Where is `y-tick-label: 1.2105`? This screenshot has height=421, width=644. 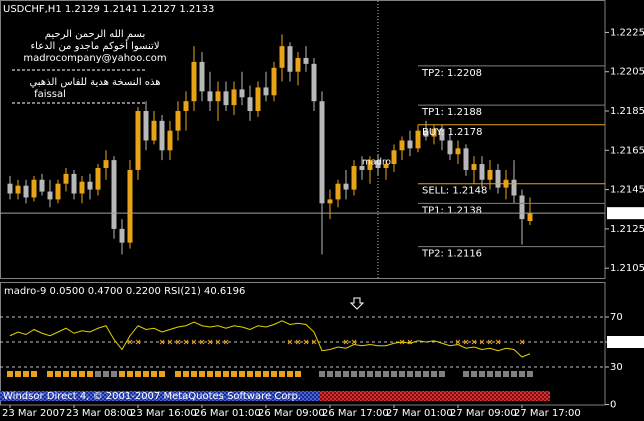 y-tick-label: 1.2105 is located at coordinates (627, 268).